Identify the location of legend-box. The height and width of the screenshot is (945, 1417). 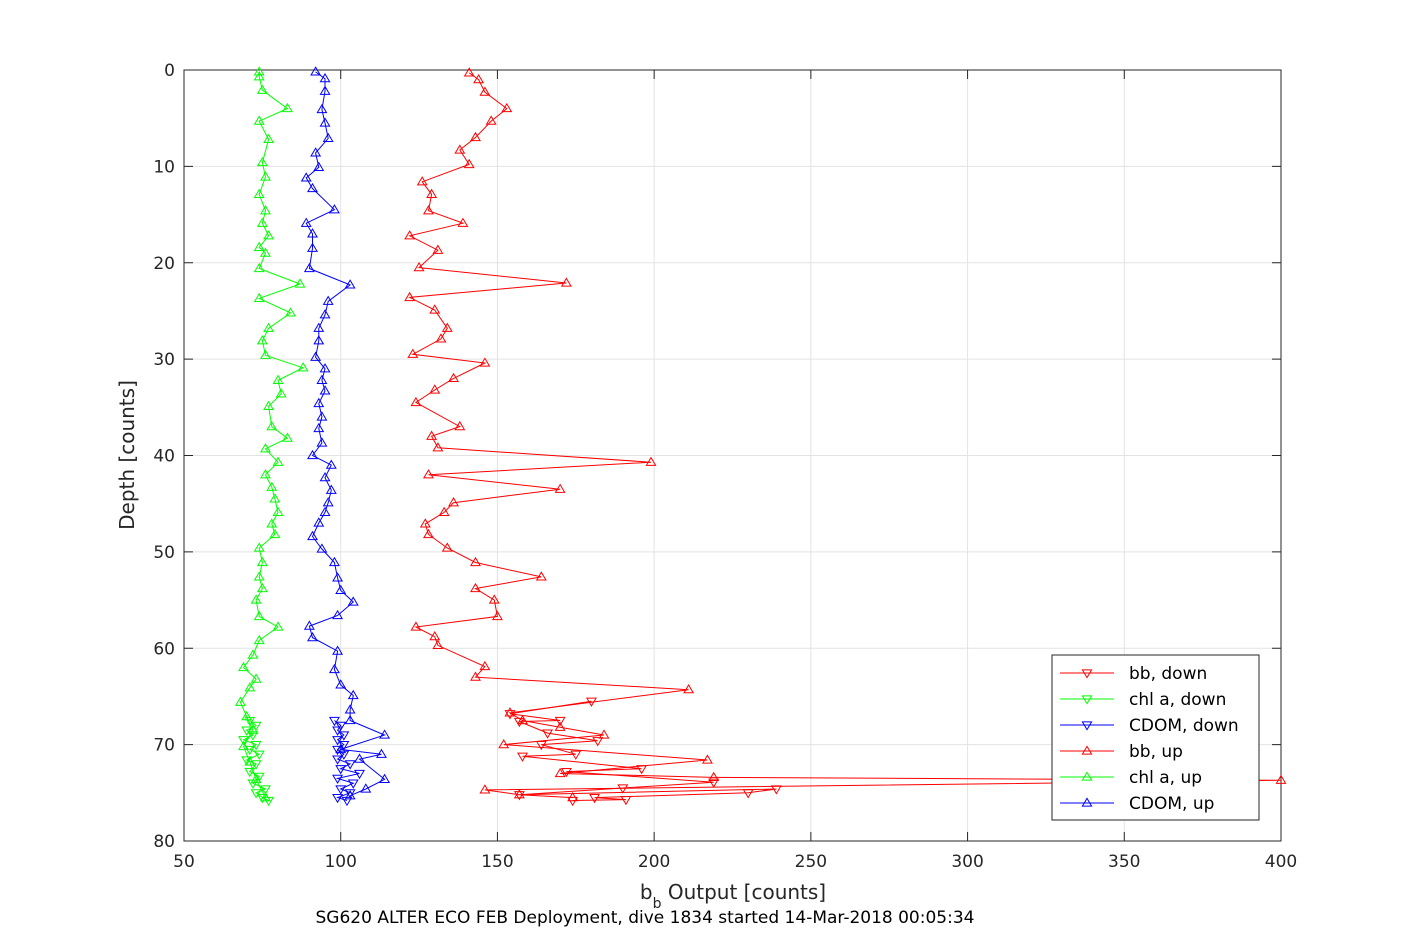
(1155, 737).